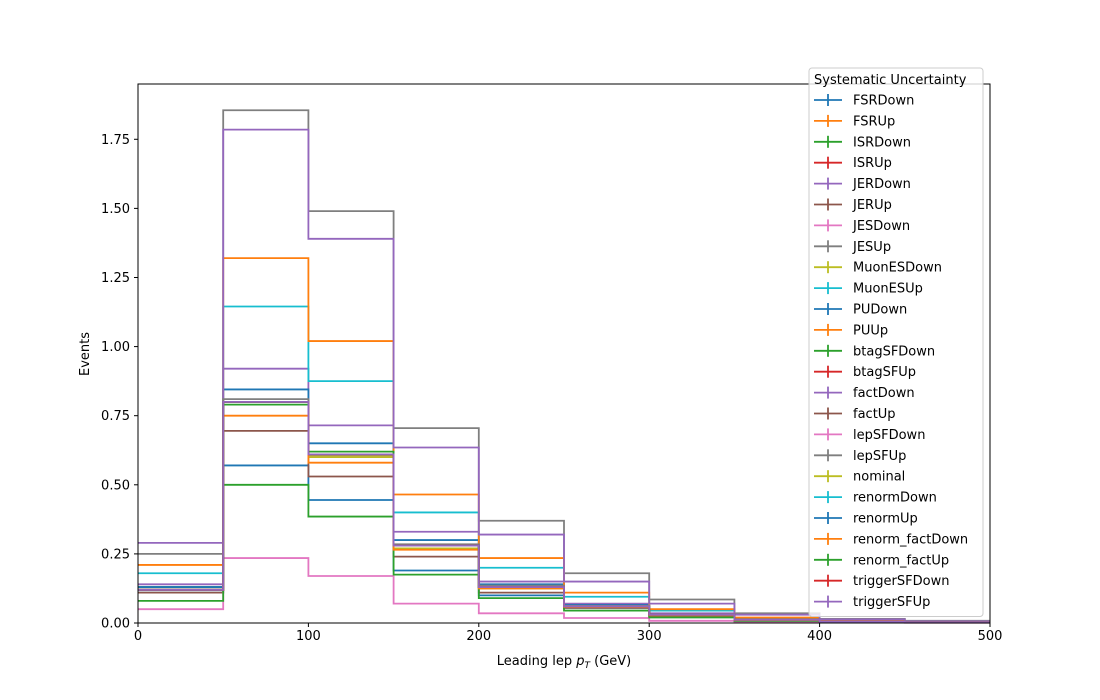  Describe the element at coordinates (891, 602) in the screenshot. I see `legend-label: triggerSFUp` at that location.